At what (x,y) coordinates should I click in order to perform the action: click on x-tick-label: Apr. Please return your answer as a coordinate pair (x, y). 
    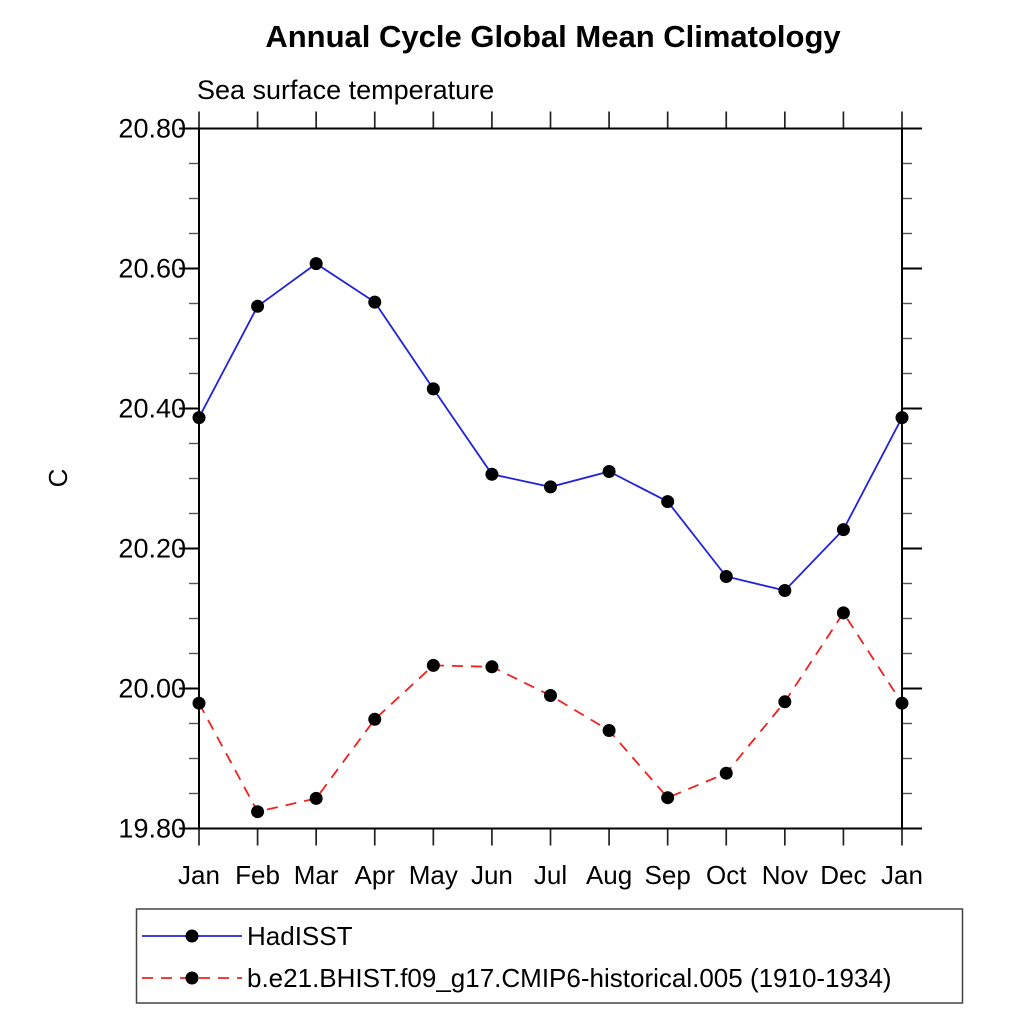
    Looking at the image, I should click on (375, 875).